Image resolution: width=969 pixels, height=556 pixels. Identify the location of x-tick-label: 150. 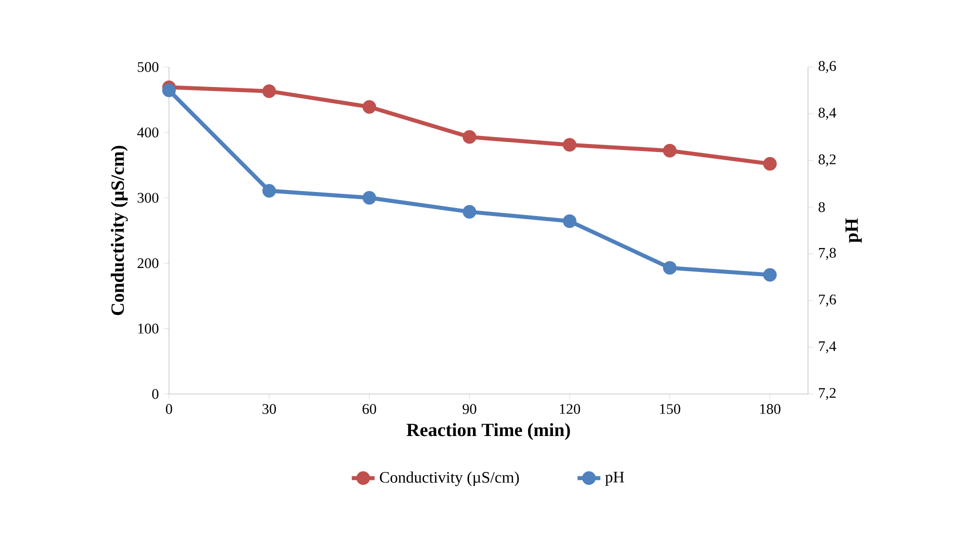
(670, 409).